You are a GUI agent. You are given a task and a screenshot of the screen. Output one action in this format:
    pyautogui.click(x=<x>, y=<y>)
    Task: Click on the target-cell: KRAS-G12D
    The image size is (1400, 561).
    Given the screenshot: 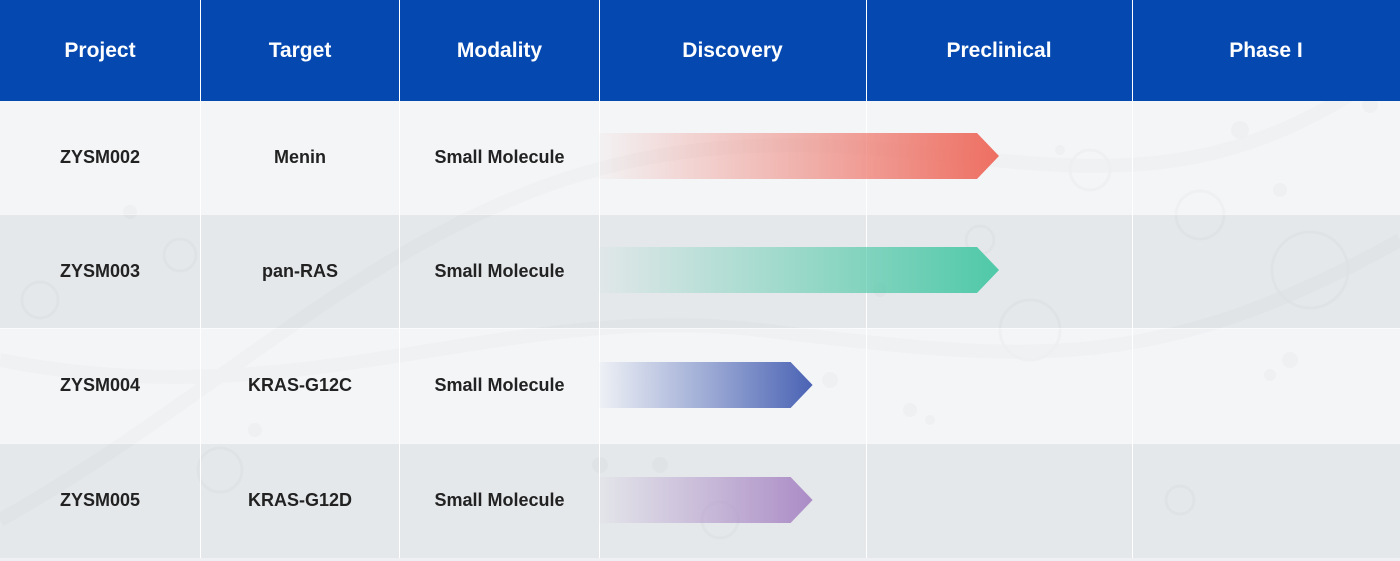 What is the action you would take?
    pyautogui.click(x=300, y=500)
    